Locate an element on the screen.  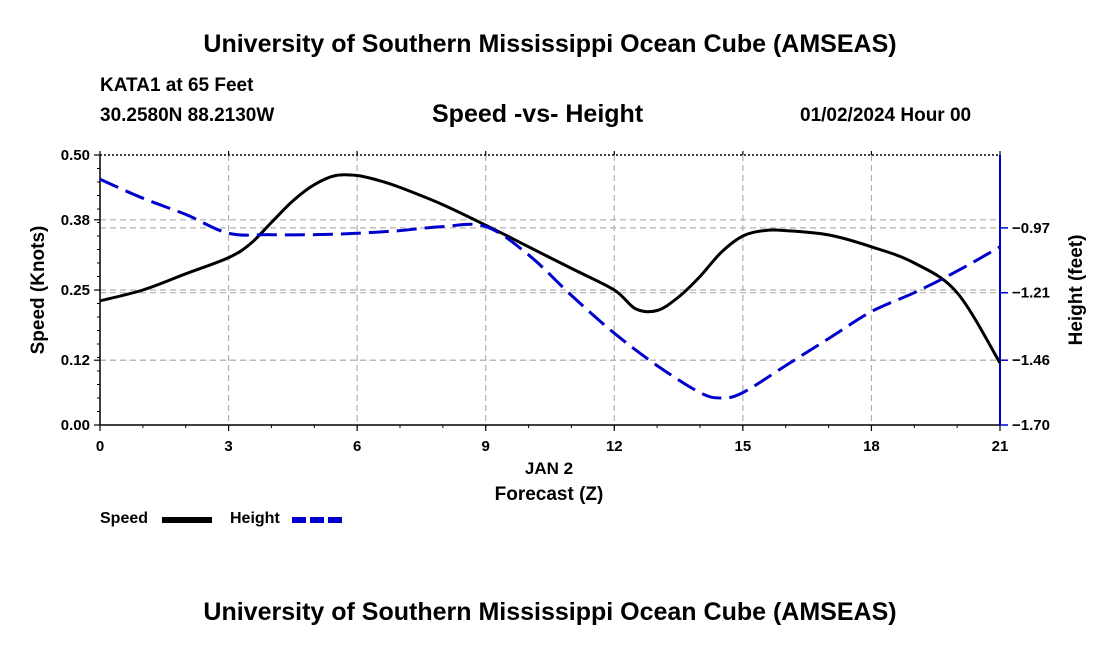
x-tick-label-18: 18 is located at coordinates (871, 446).